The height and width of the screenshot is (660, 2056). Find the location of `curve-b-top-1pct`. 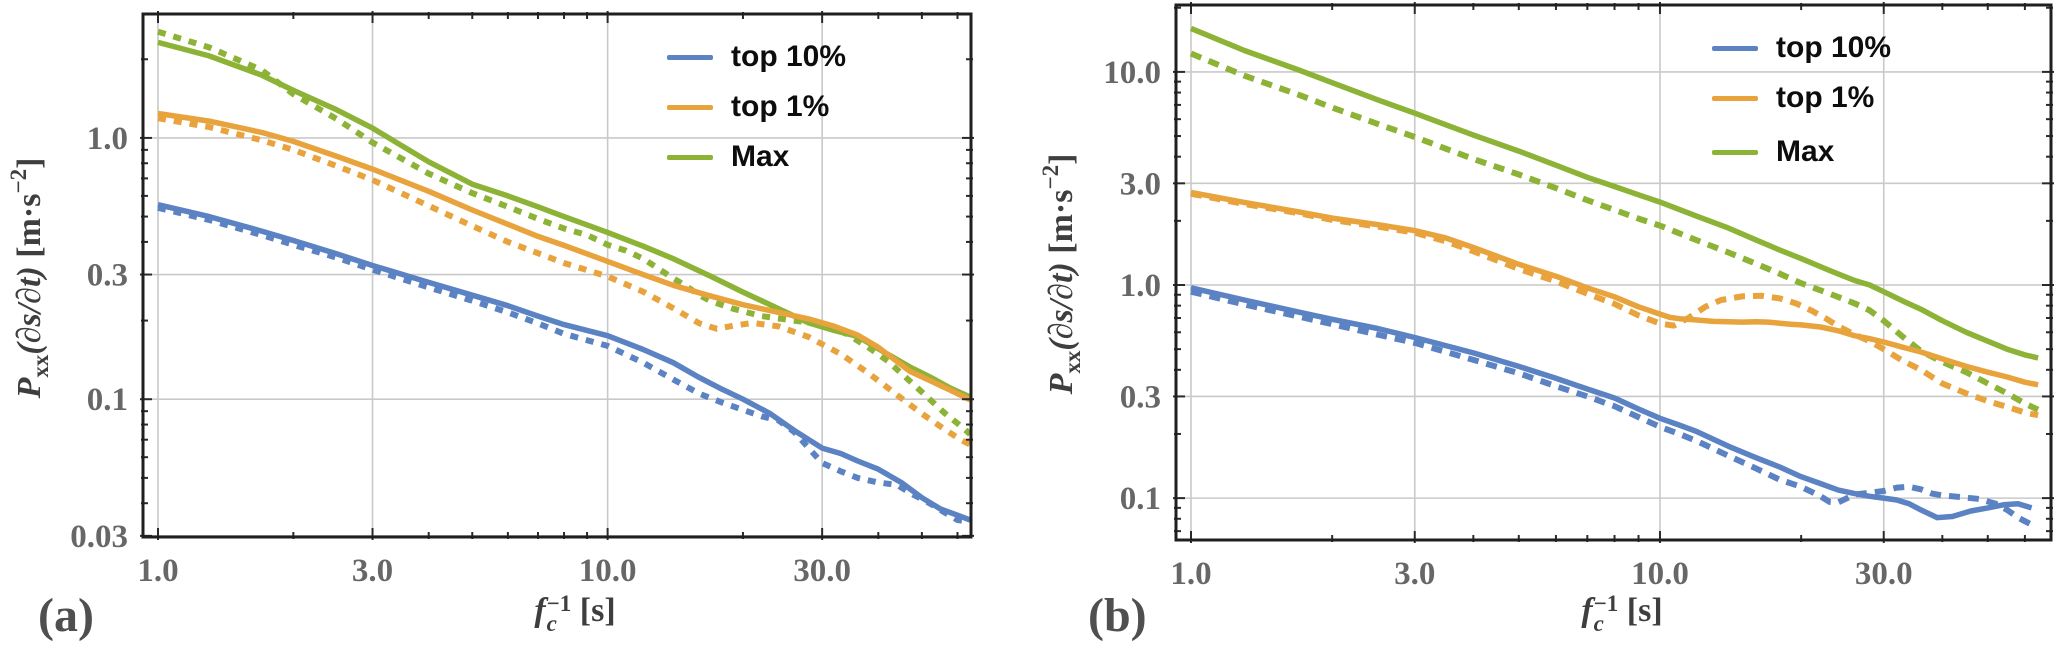

curve-b-top-1pct is located at coordinates (1614, 288).